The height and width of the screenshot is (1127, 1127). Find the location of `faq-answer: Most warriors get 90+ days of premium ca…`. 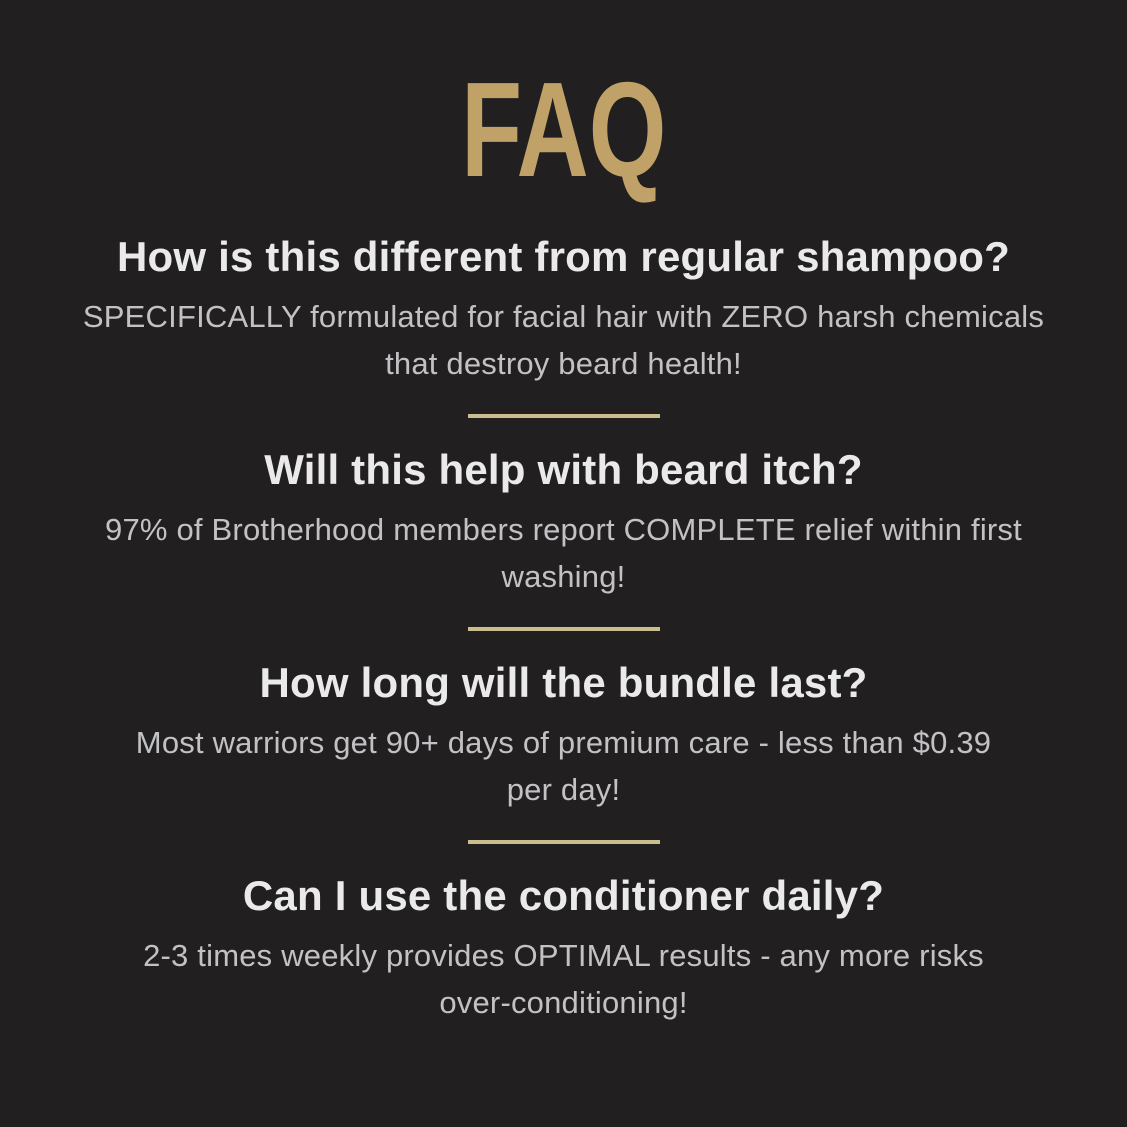

faq-answer: Most warriors get 90+ days of premium ca… is located at coordinates (564, 766).